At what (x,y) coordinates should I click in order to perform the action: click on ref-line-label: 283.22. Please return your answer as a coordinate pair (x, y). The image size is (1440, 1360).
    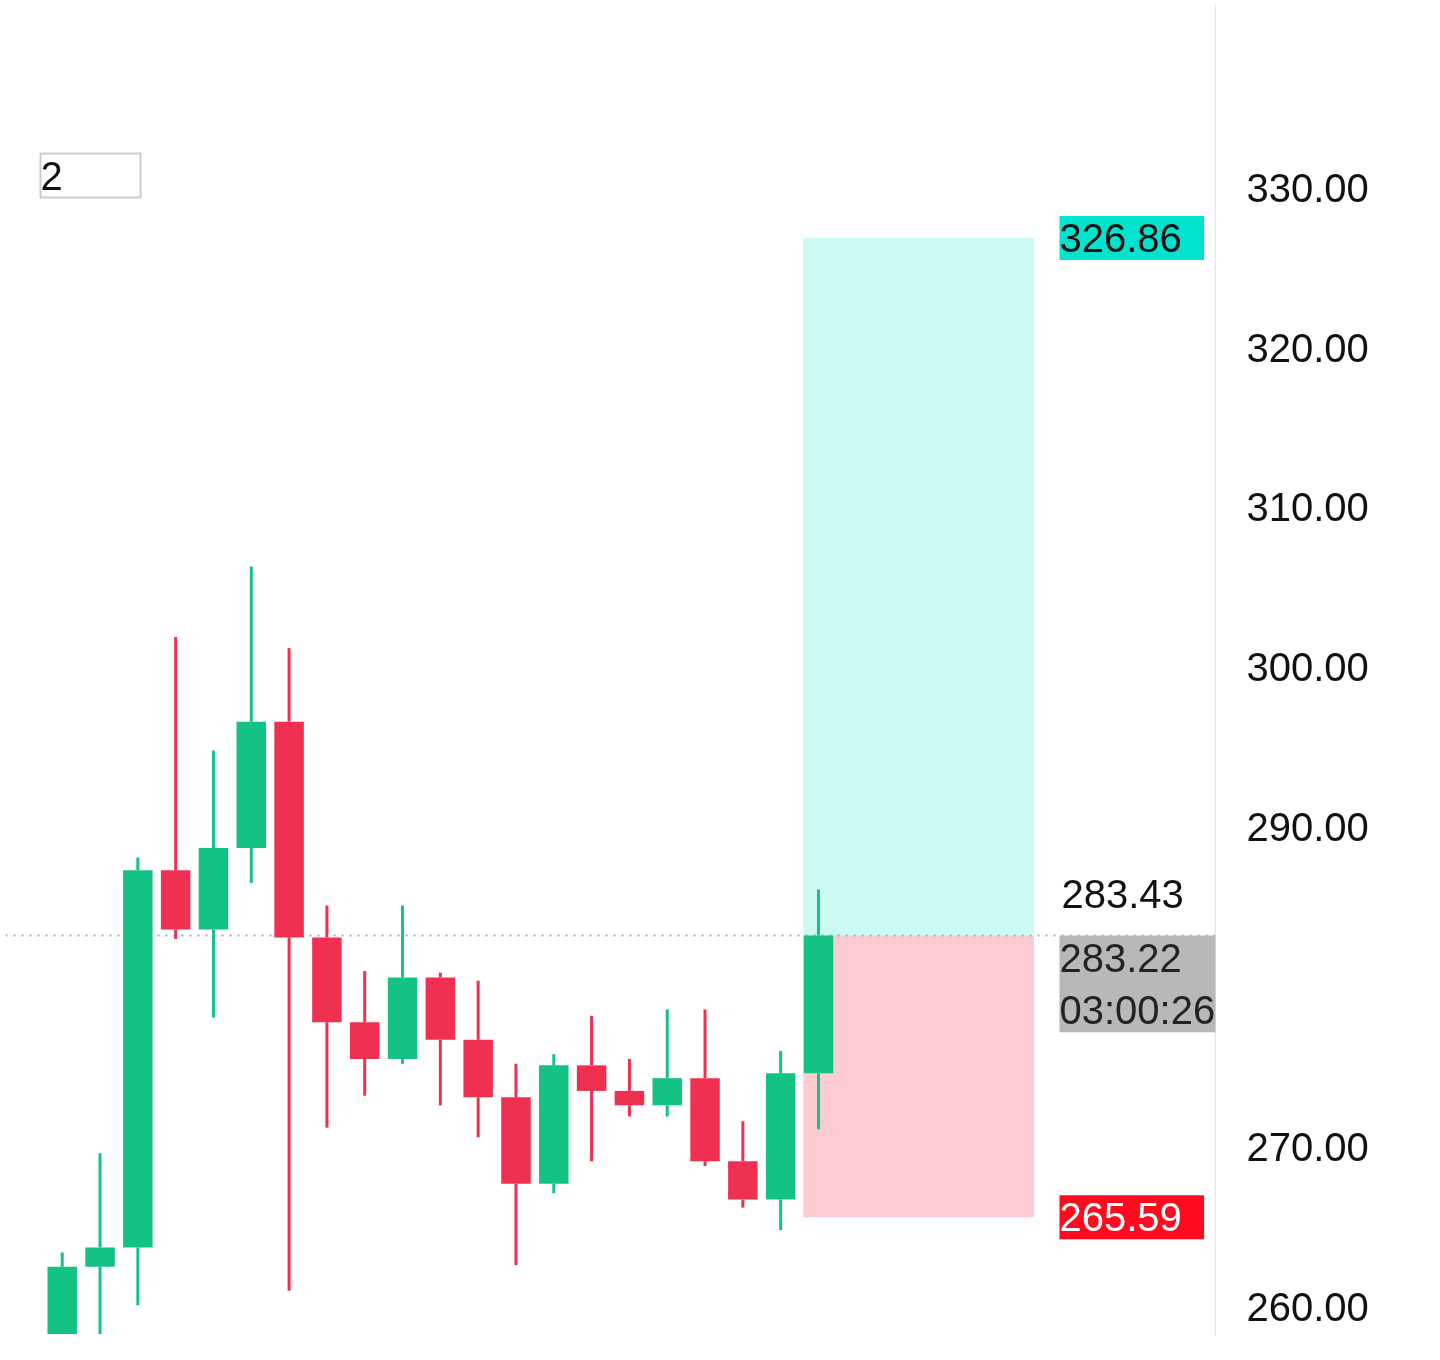
    Looking at the image, I should click on (1120, 957).